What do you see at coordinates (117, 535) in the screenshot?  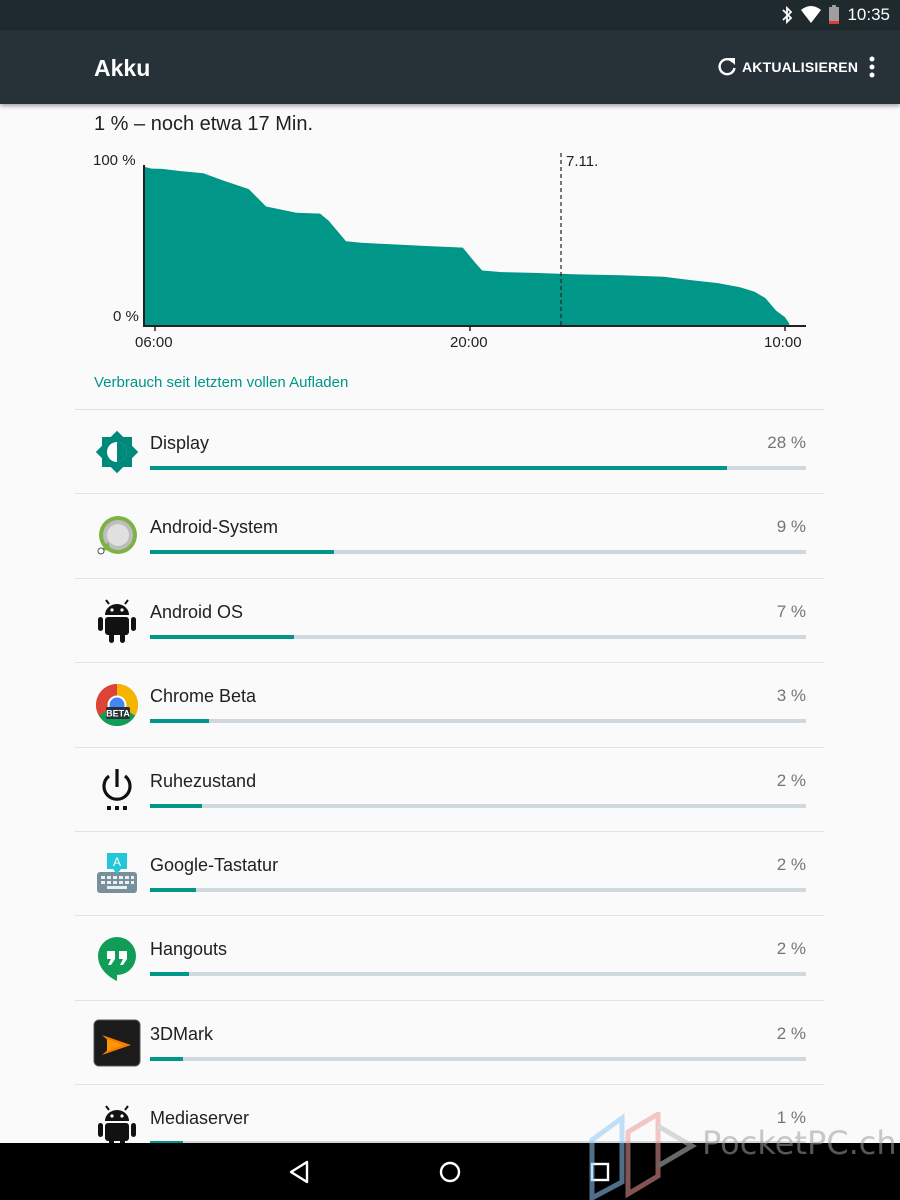 I see `android-system-icon` at bounding box center [117, 535].